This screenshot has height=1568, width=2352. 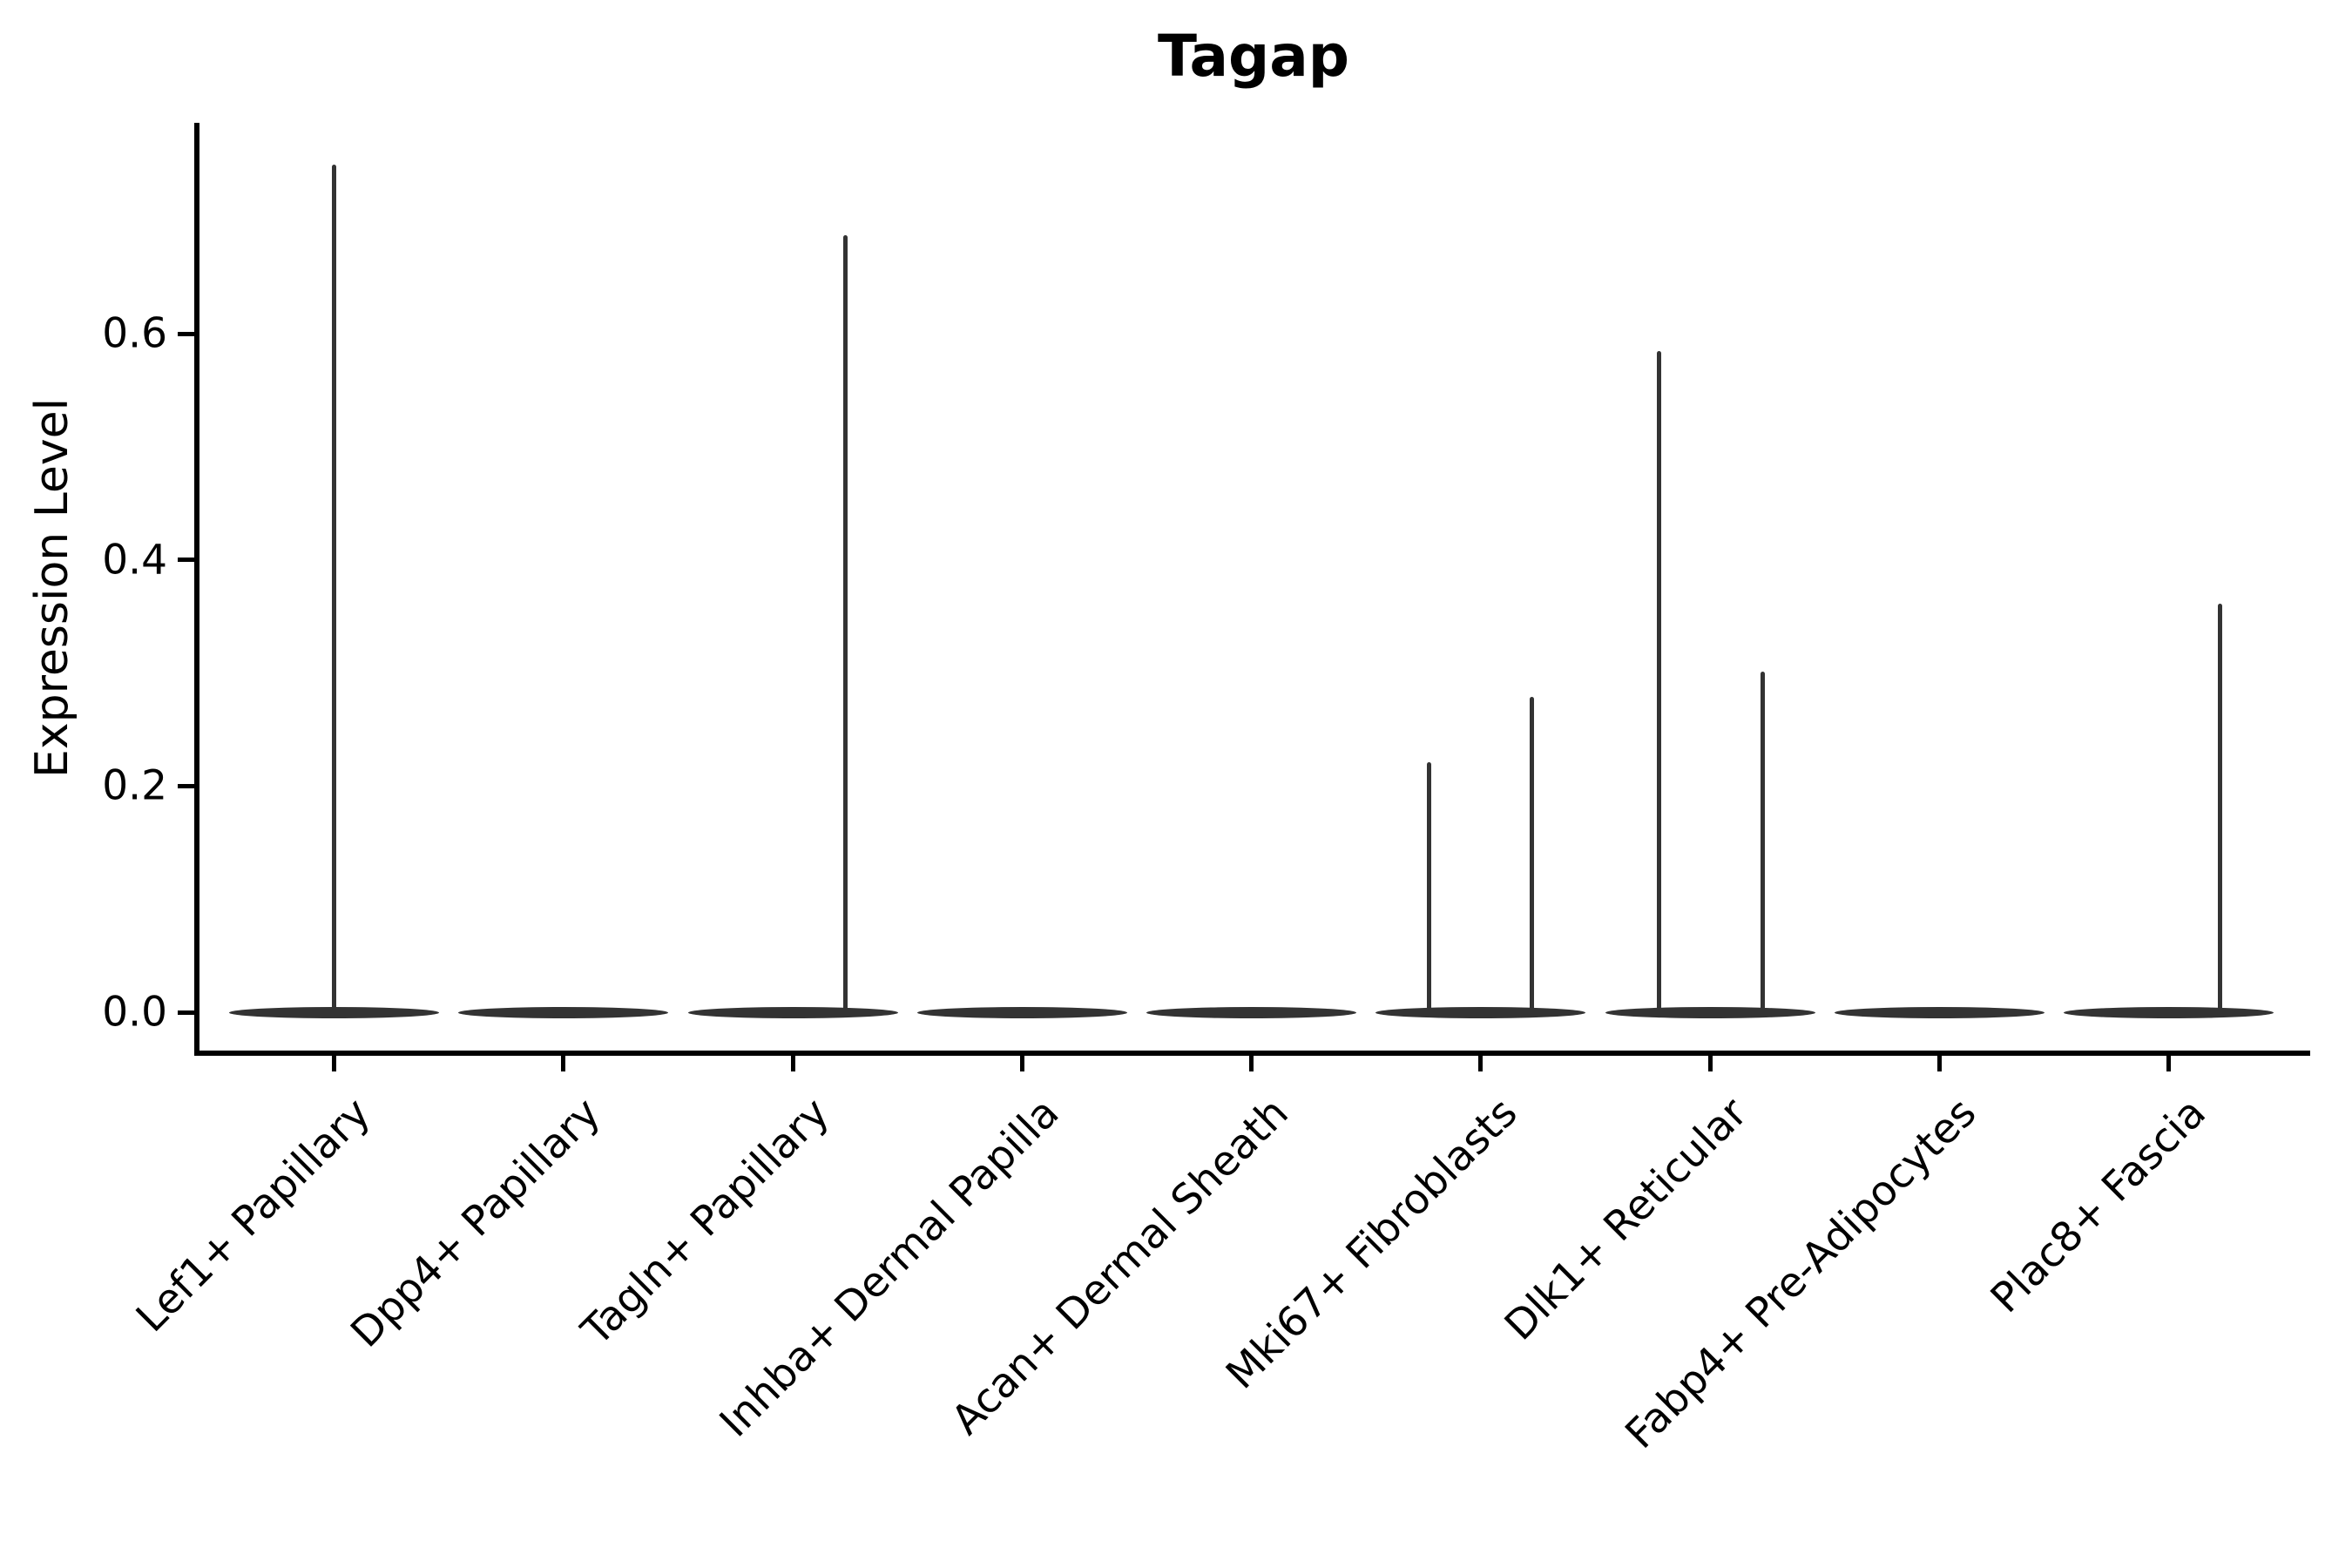 What do you see at coordinates (52, 588) in the screenshot?
I see `y-axis-label: Expression Level` at bounding box center [52, 588].